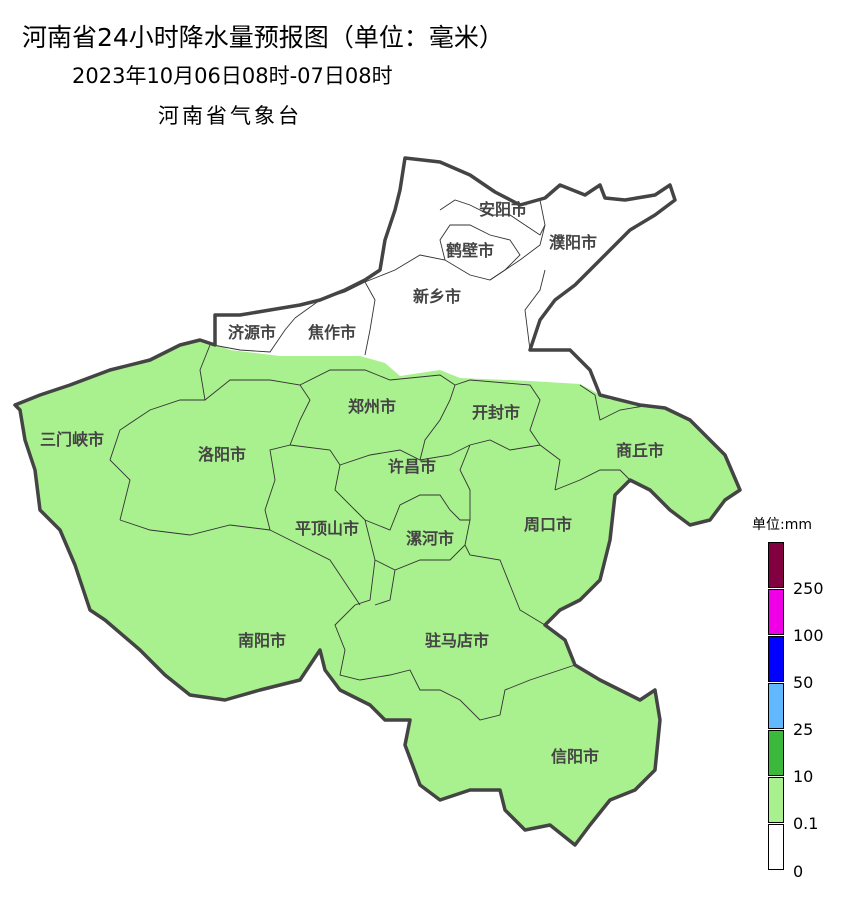 The height and width of the screenshot is (915, 845). I want to click on legend-label: 0, so click(798, 871).